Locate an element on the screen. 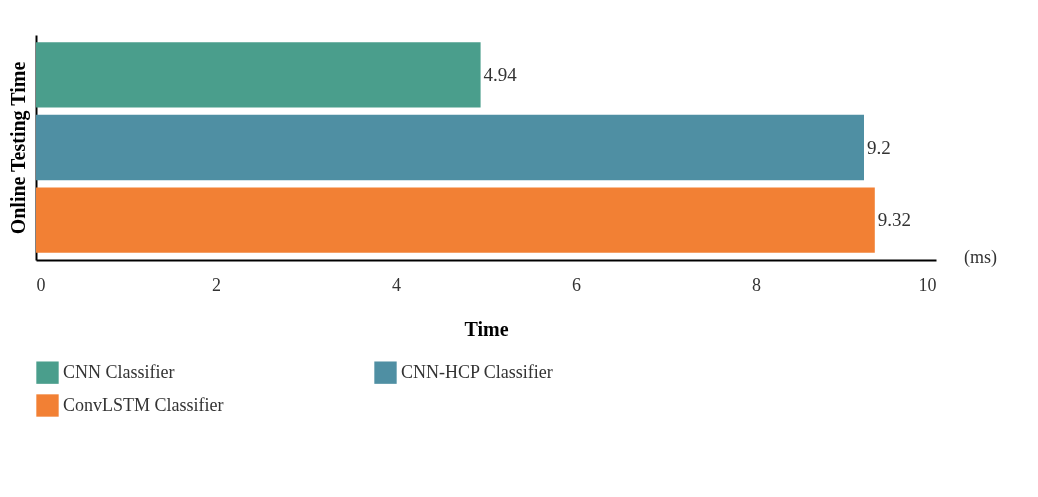 The width and height of the screenshot is (1038, 497). data-label: 9.32 is located at coordinates (894, 220).